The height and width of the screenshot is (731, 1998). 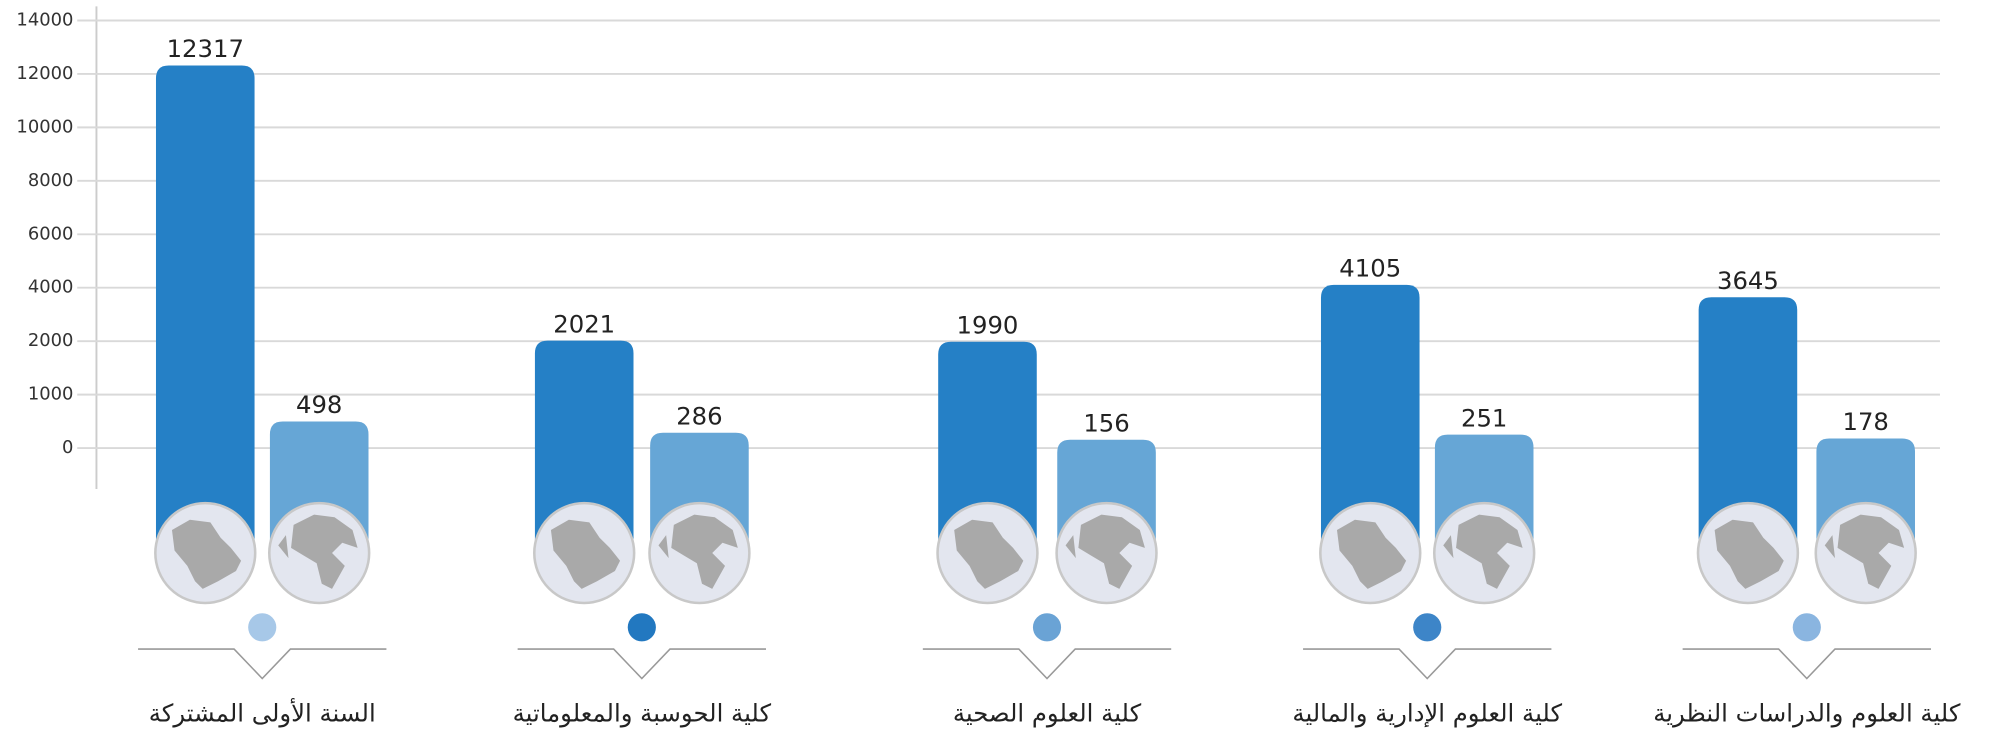 I want to click on value-label: 498, so click(x=319, y=404).